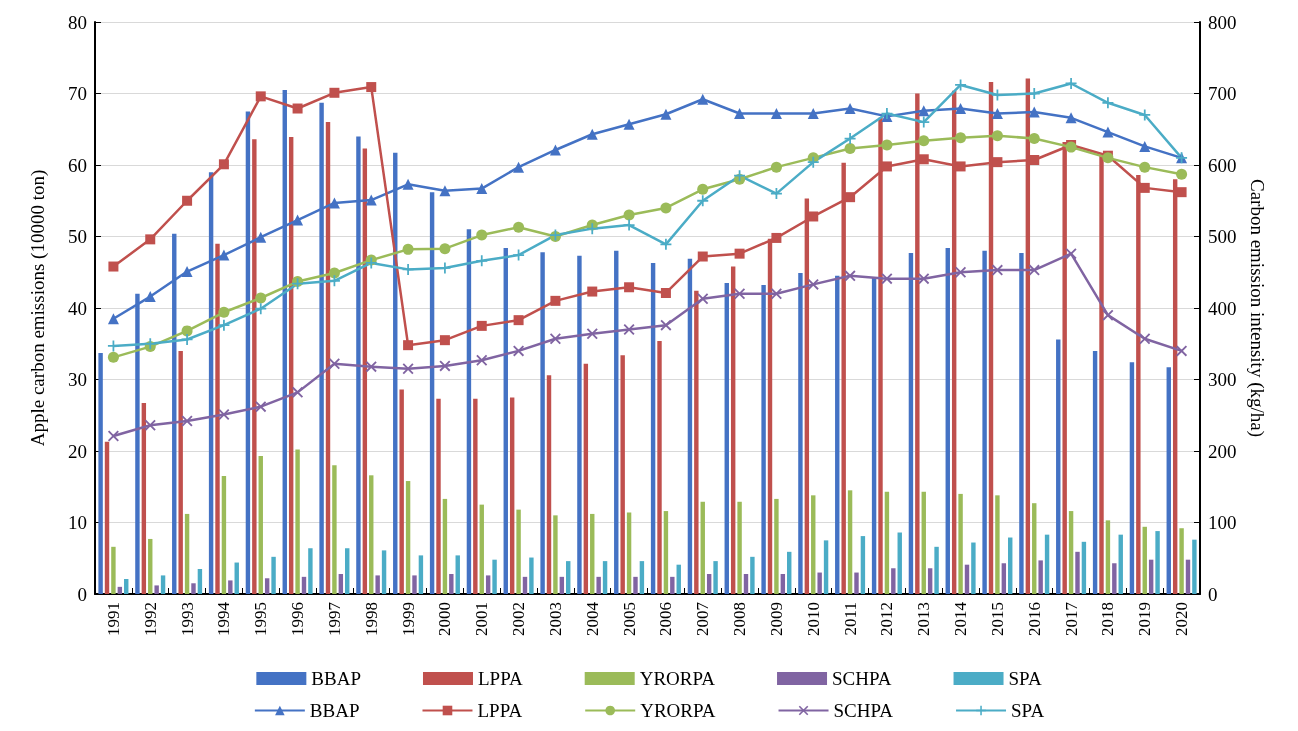 The image size is (1298, 731). Describe the element at coordinates (187, 619) in the screenshot. I see `x-tick-label: 1993` at that location.